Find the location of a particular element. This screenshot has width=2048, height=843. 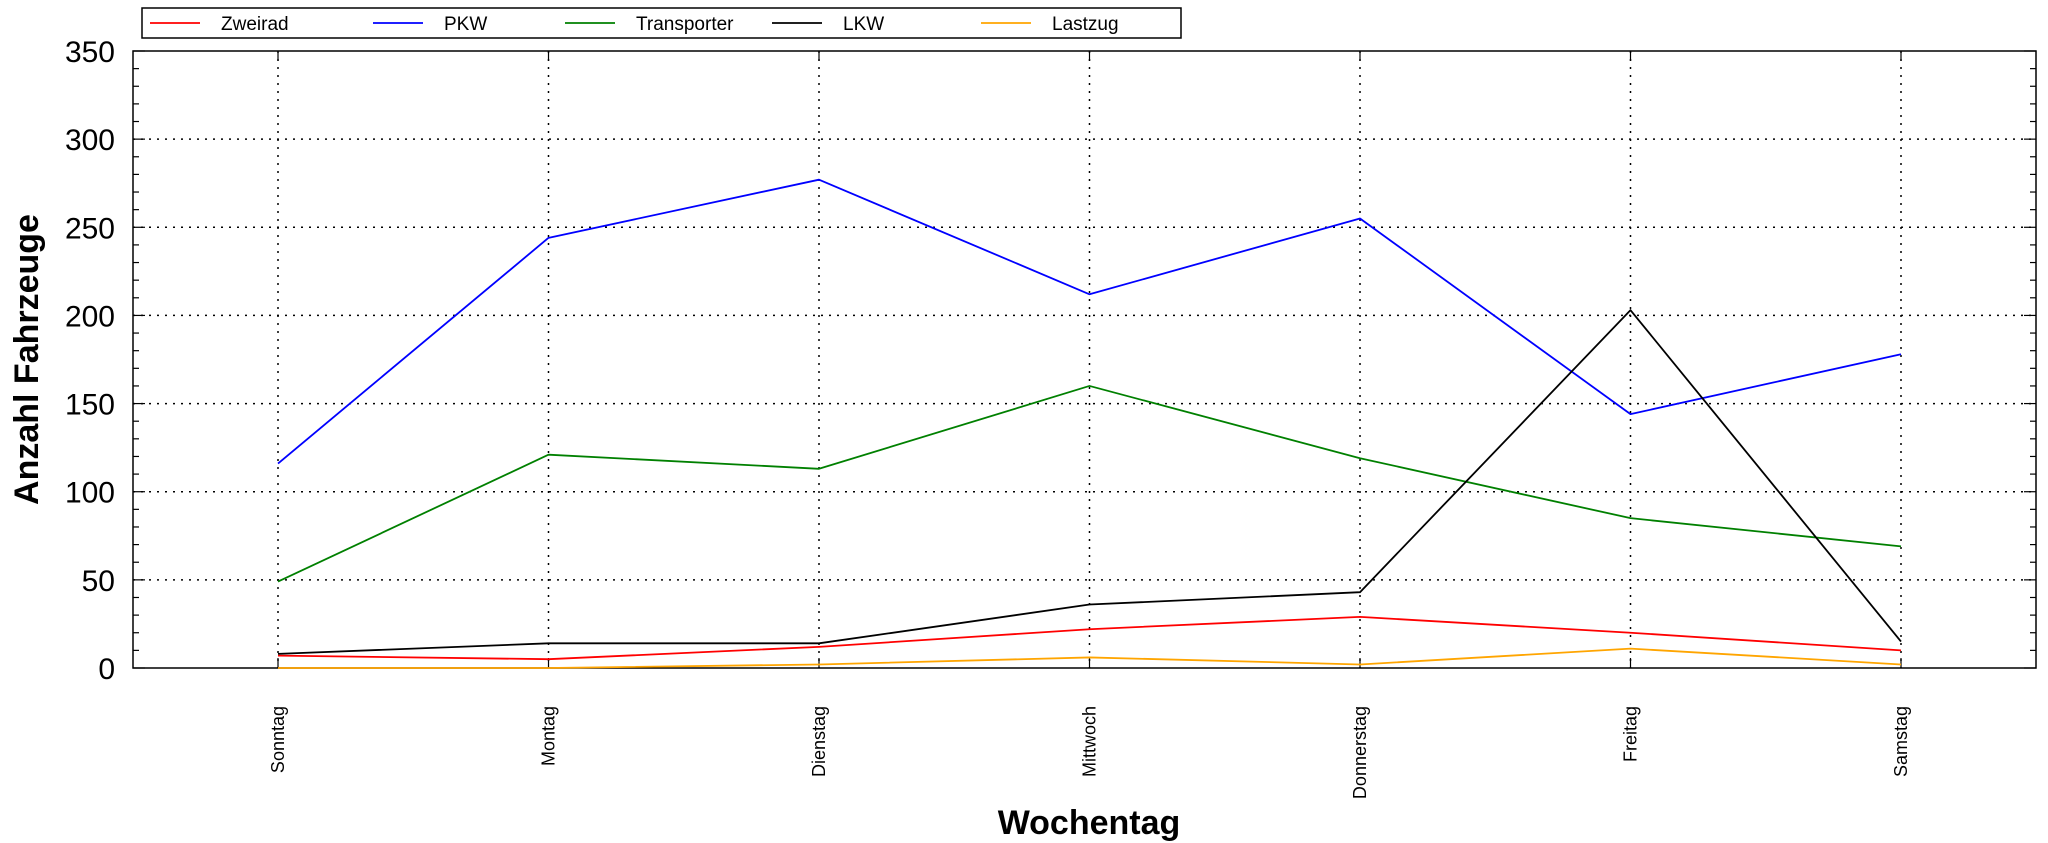

legend-label-pkw: PKW is located at coordinates (465, 24).